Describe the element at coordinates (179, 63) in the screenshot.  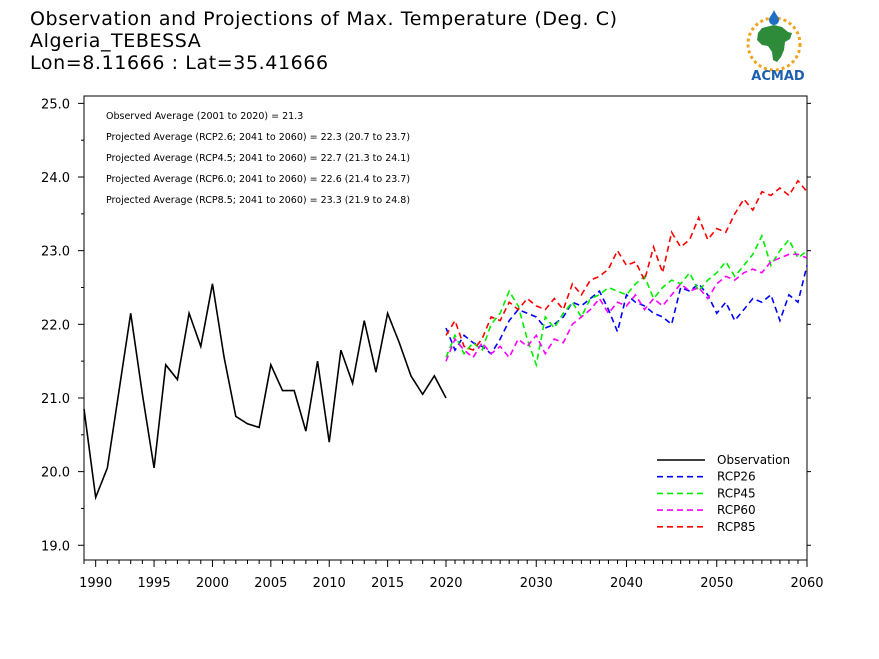
I see `coordinates-label: Lon=8.11666 : Lat=35.41666` at that location.